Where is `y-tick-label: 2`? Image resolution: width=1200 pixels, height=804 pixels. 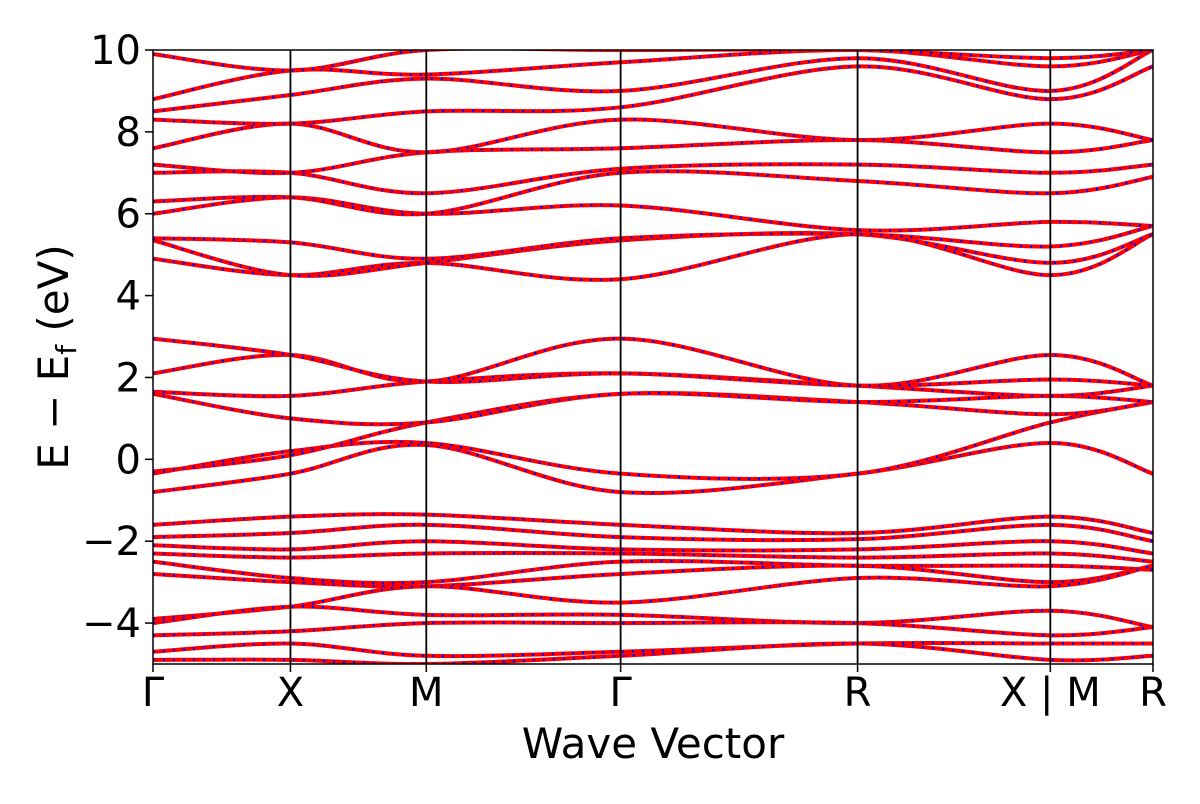
y-tick-label: 2 is located at coordinates (128, 378).